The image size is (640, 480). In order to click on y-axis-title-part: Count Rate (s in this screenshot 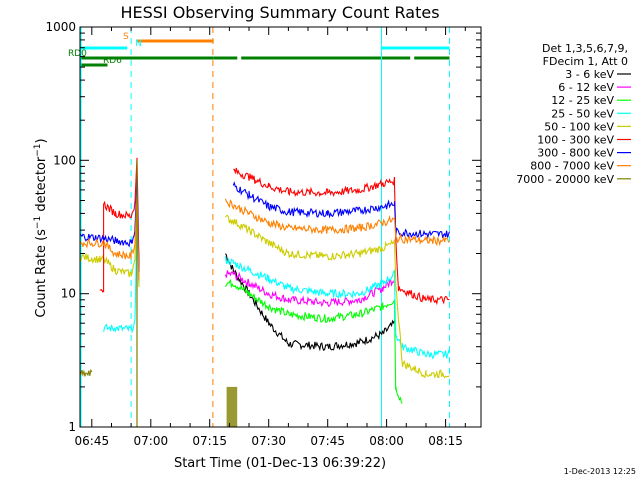, I will do `click(41, 273)`.